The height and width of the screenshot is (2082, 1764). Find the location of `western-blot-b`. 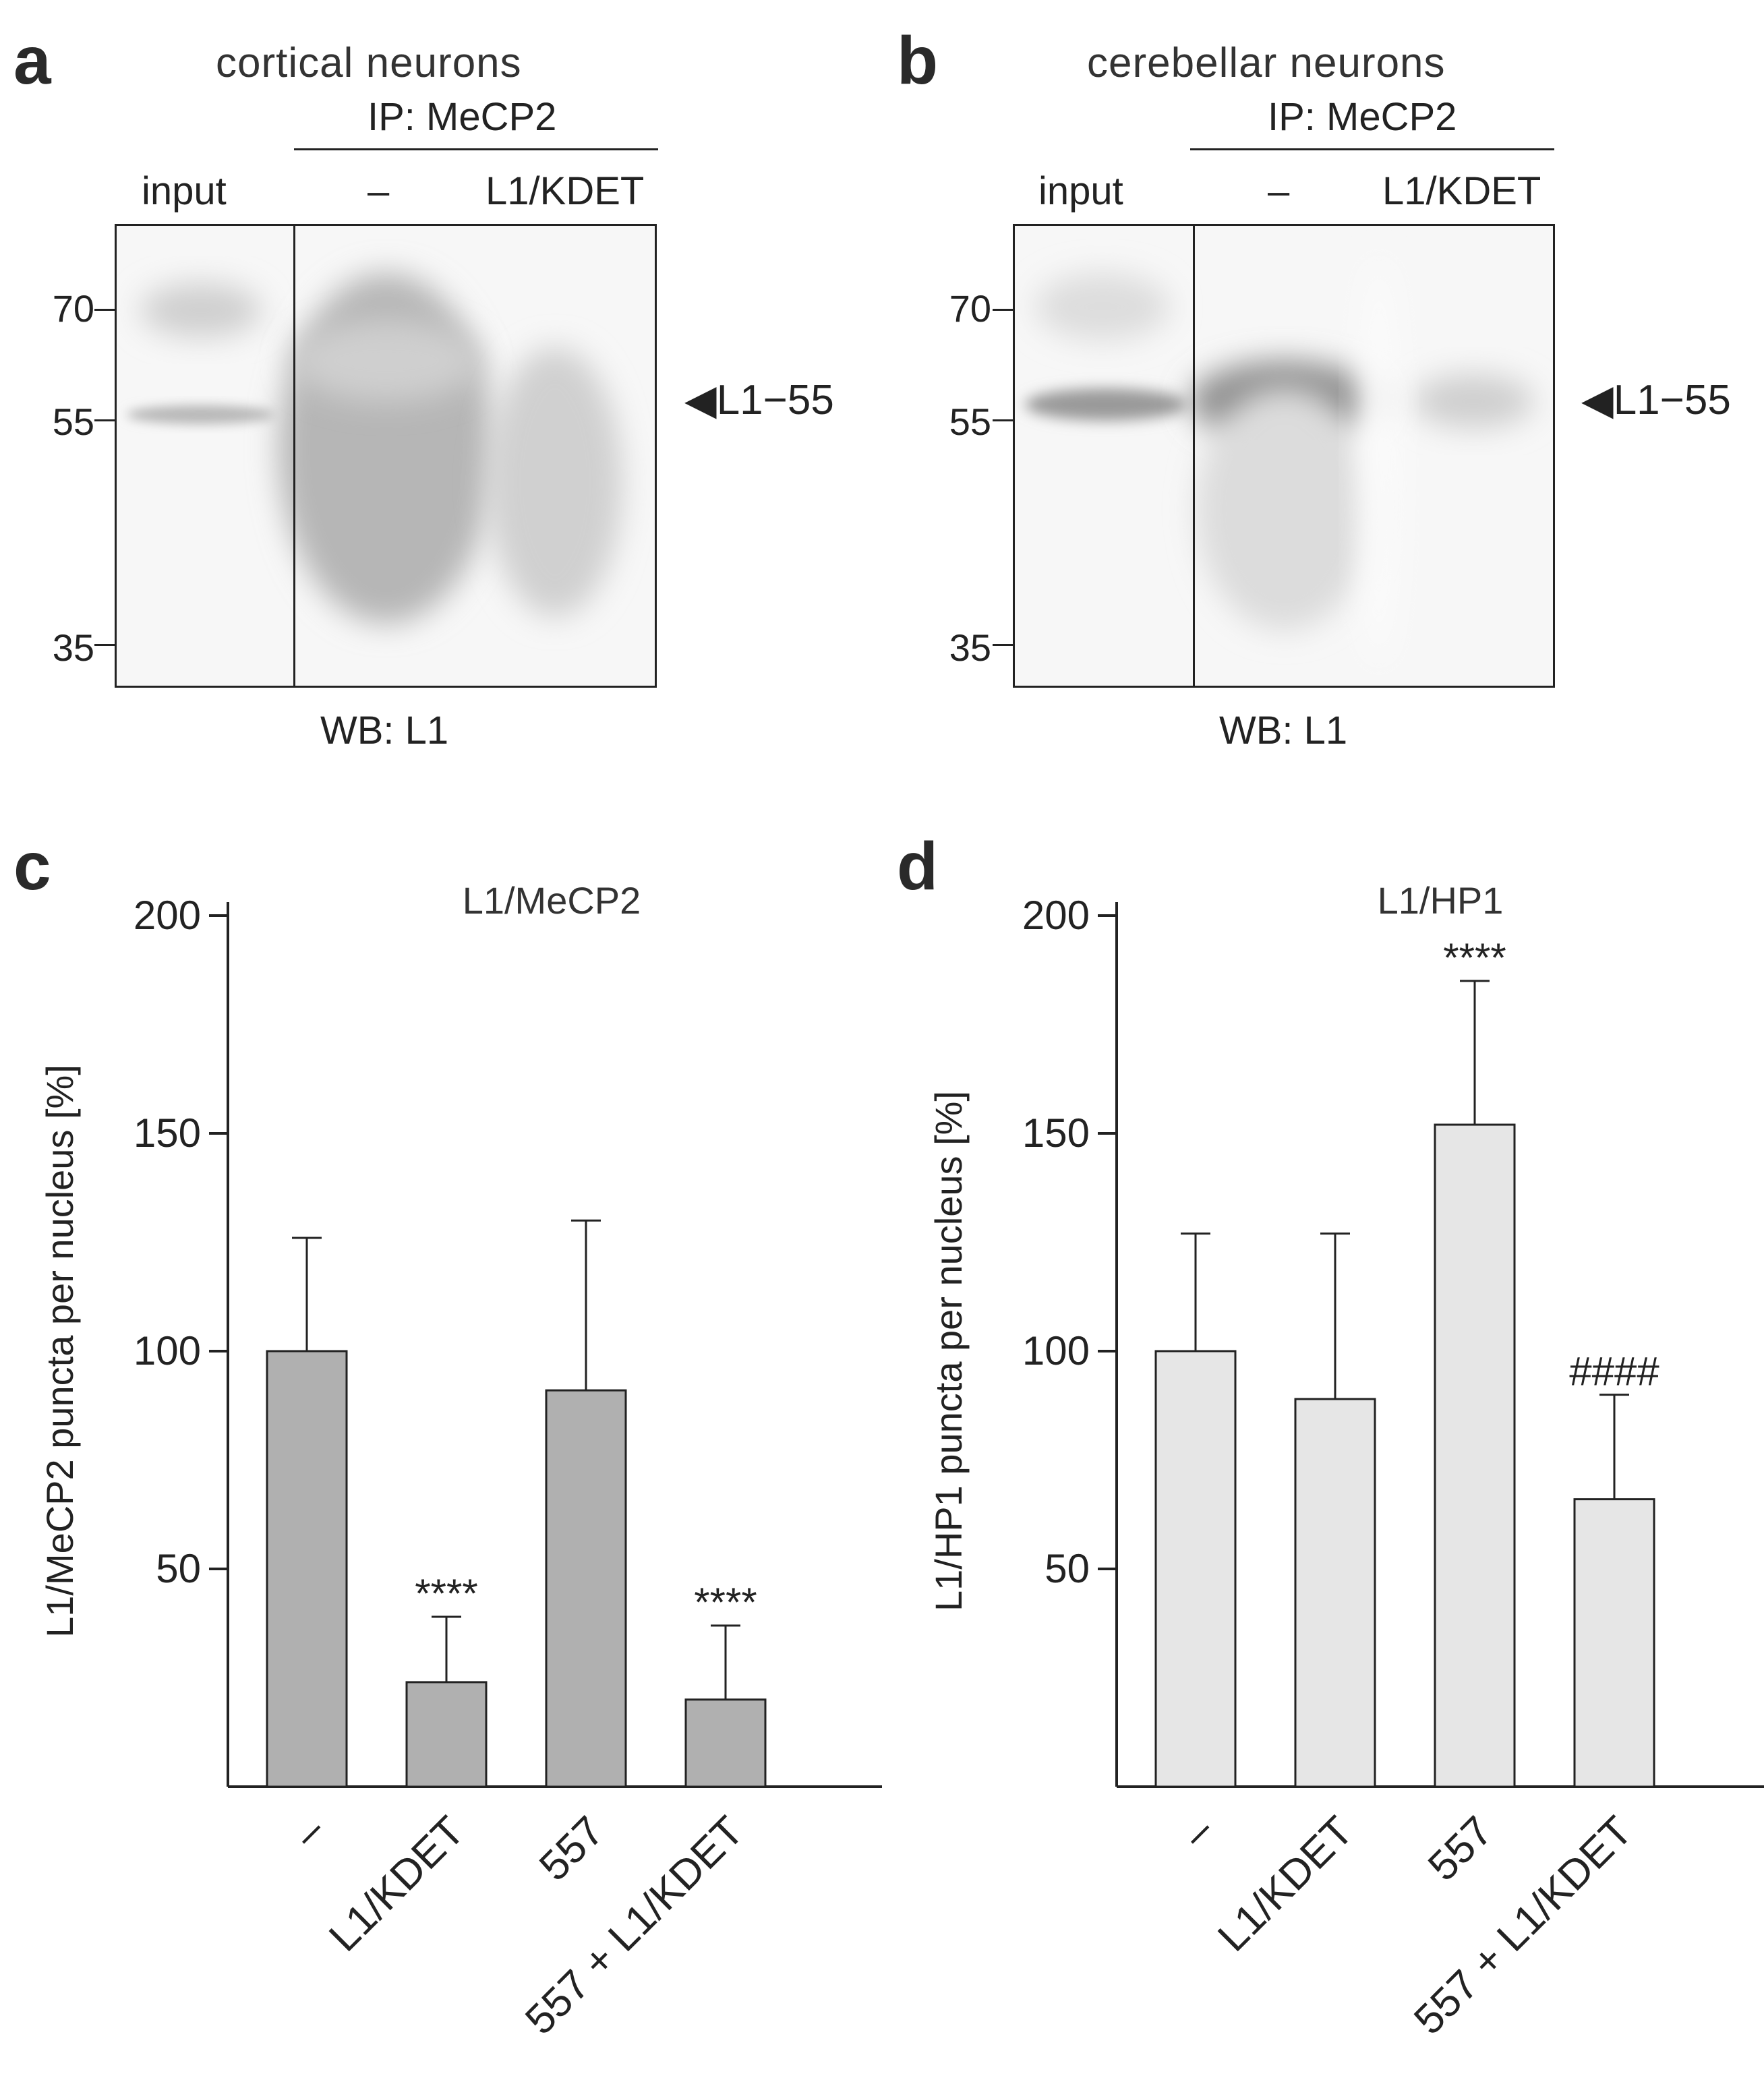

western-blot-b is located at coordinates (1284, 456).